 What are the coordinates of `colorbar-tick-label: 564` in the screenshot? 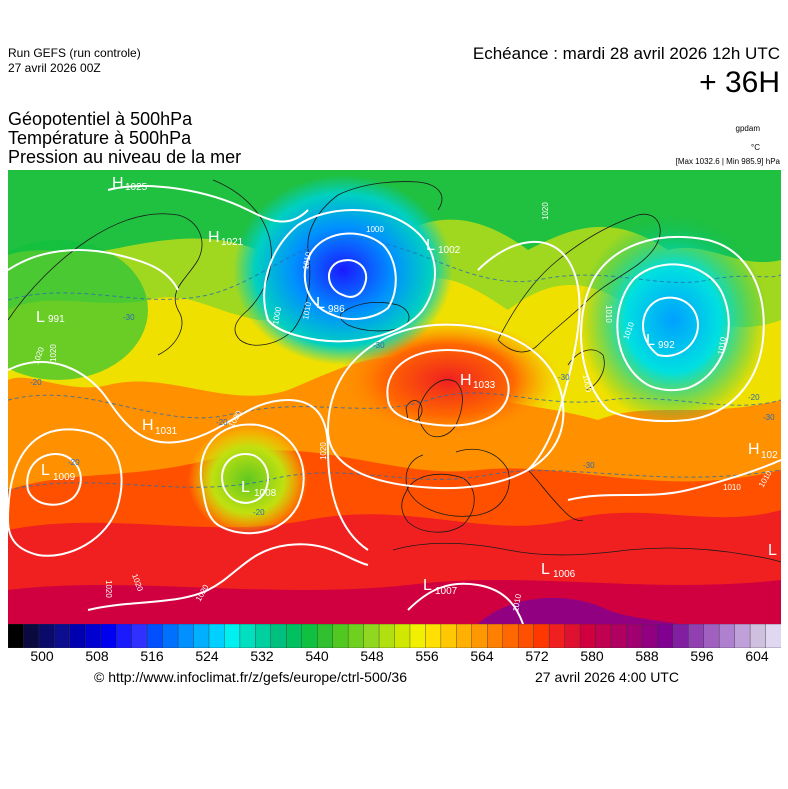 It's located at (482, 656).